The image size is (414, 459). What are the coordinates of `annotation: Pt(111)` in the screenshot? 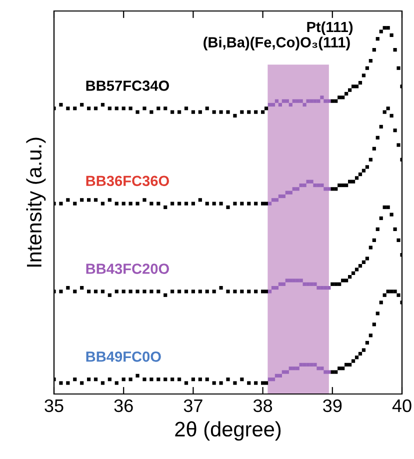 It's located at (330, 28).